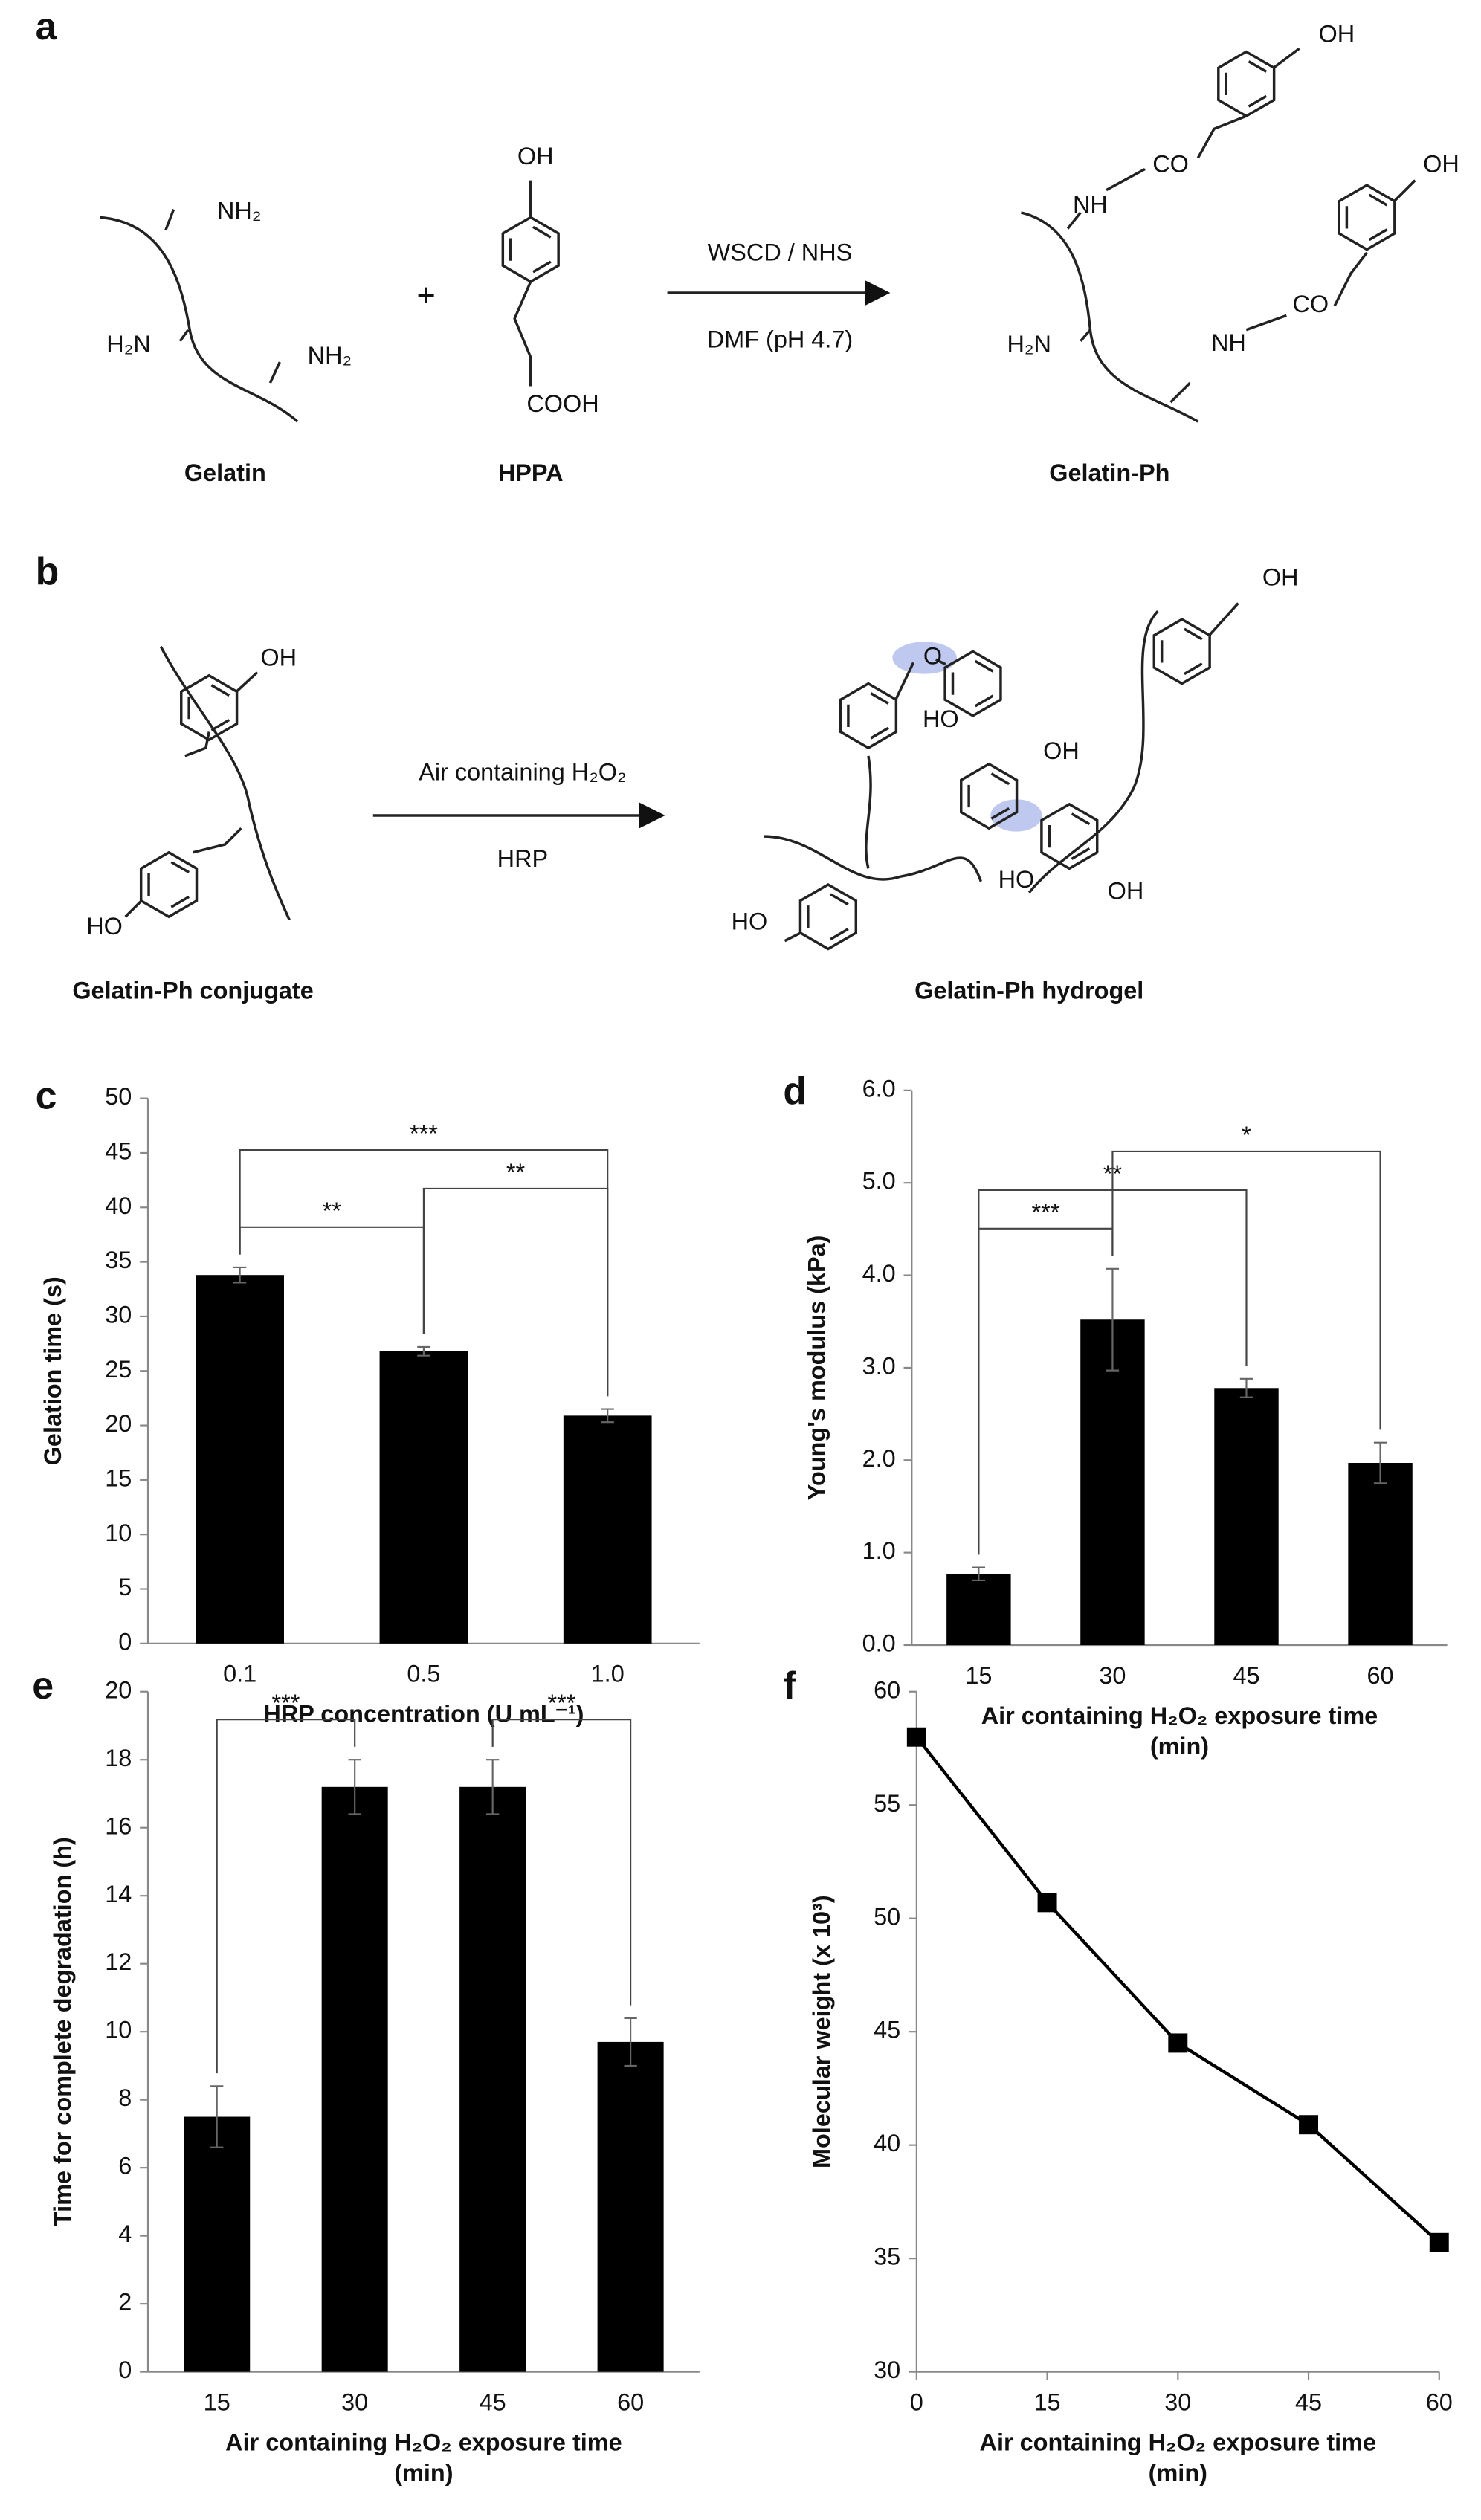  Describe the element at coordinates (879, 1089) in the screenshot. I see `y-tick-label: 6.0` at that location.